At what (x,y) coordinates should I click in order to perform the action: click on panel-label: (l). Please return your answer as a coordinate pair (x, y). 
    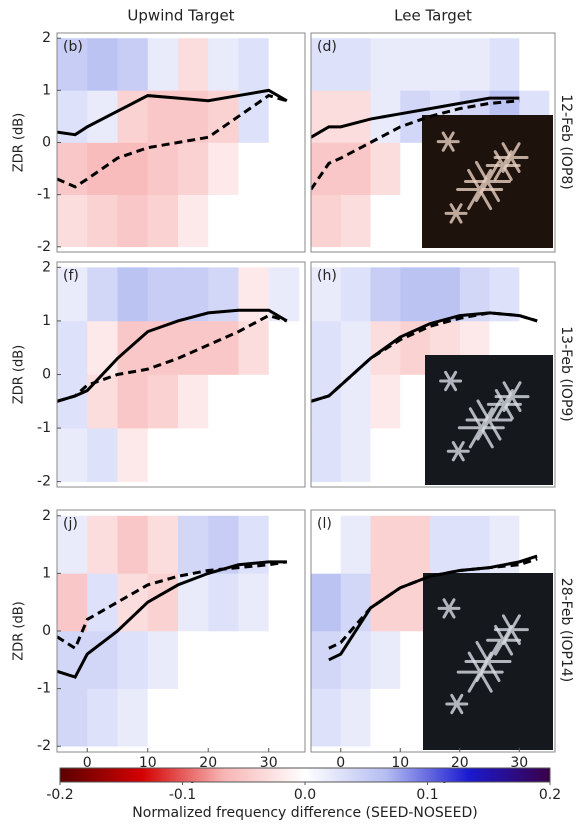
    Looking at the image, I should click on (324, 524).